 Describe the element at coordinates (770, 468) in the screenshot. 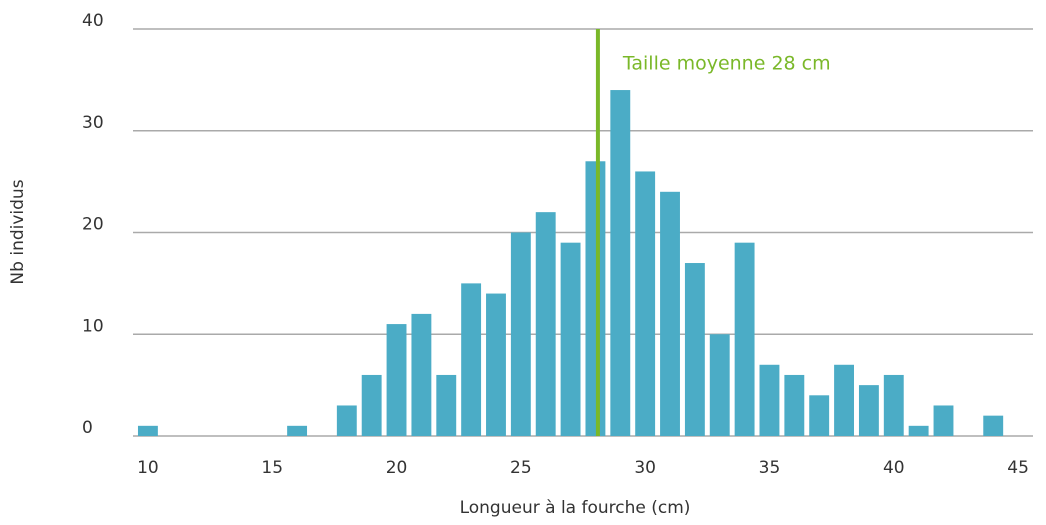

I see `x-tick-label: 35` at that location.